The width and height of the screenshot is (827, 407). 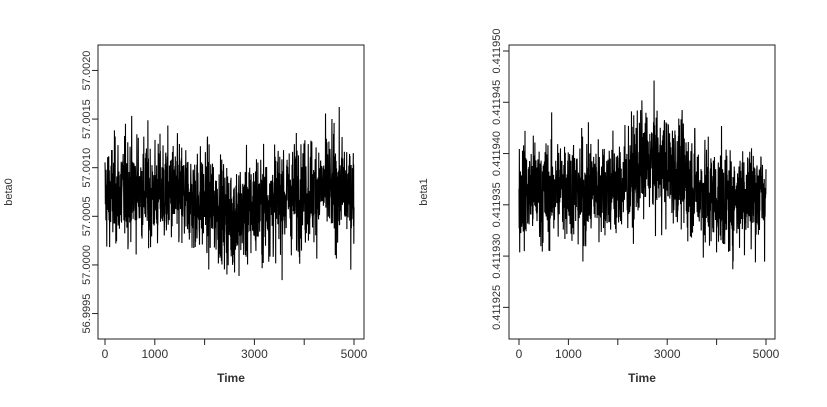 I want to click on y-axis-label: beta0, so click(x=9, y=192).